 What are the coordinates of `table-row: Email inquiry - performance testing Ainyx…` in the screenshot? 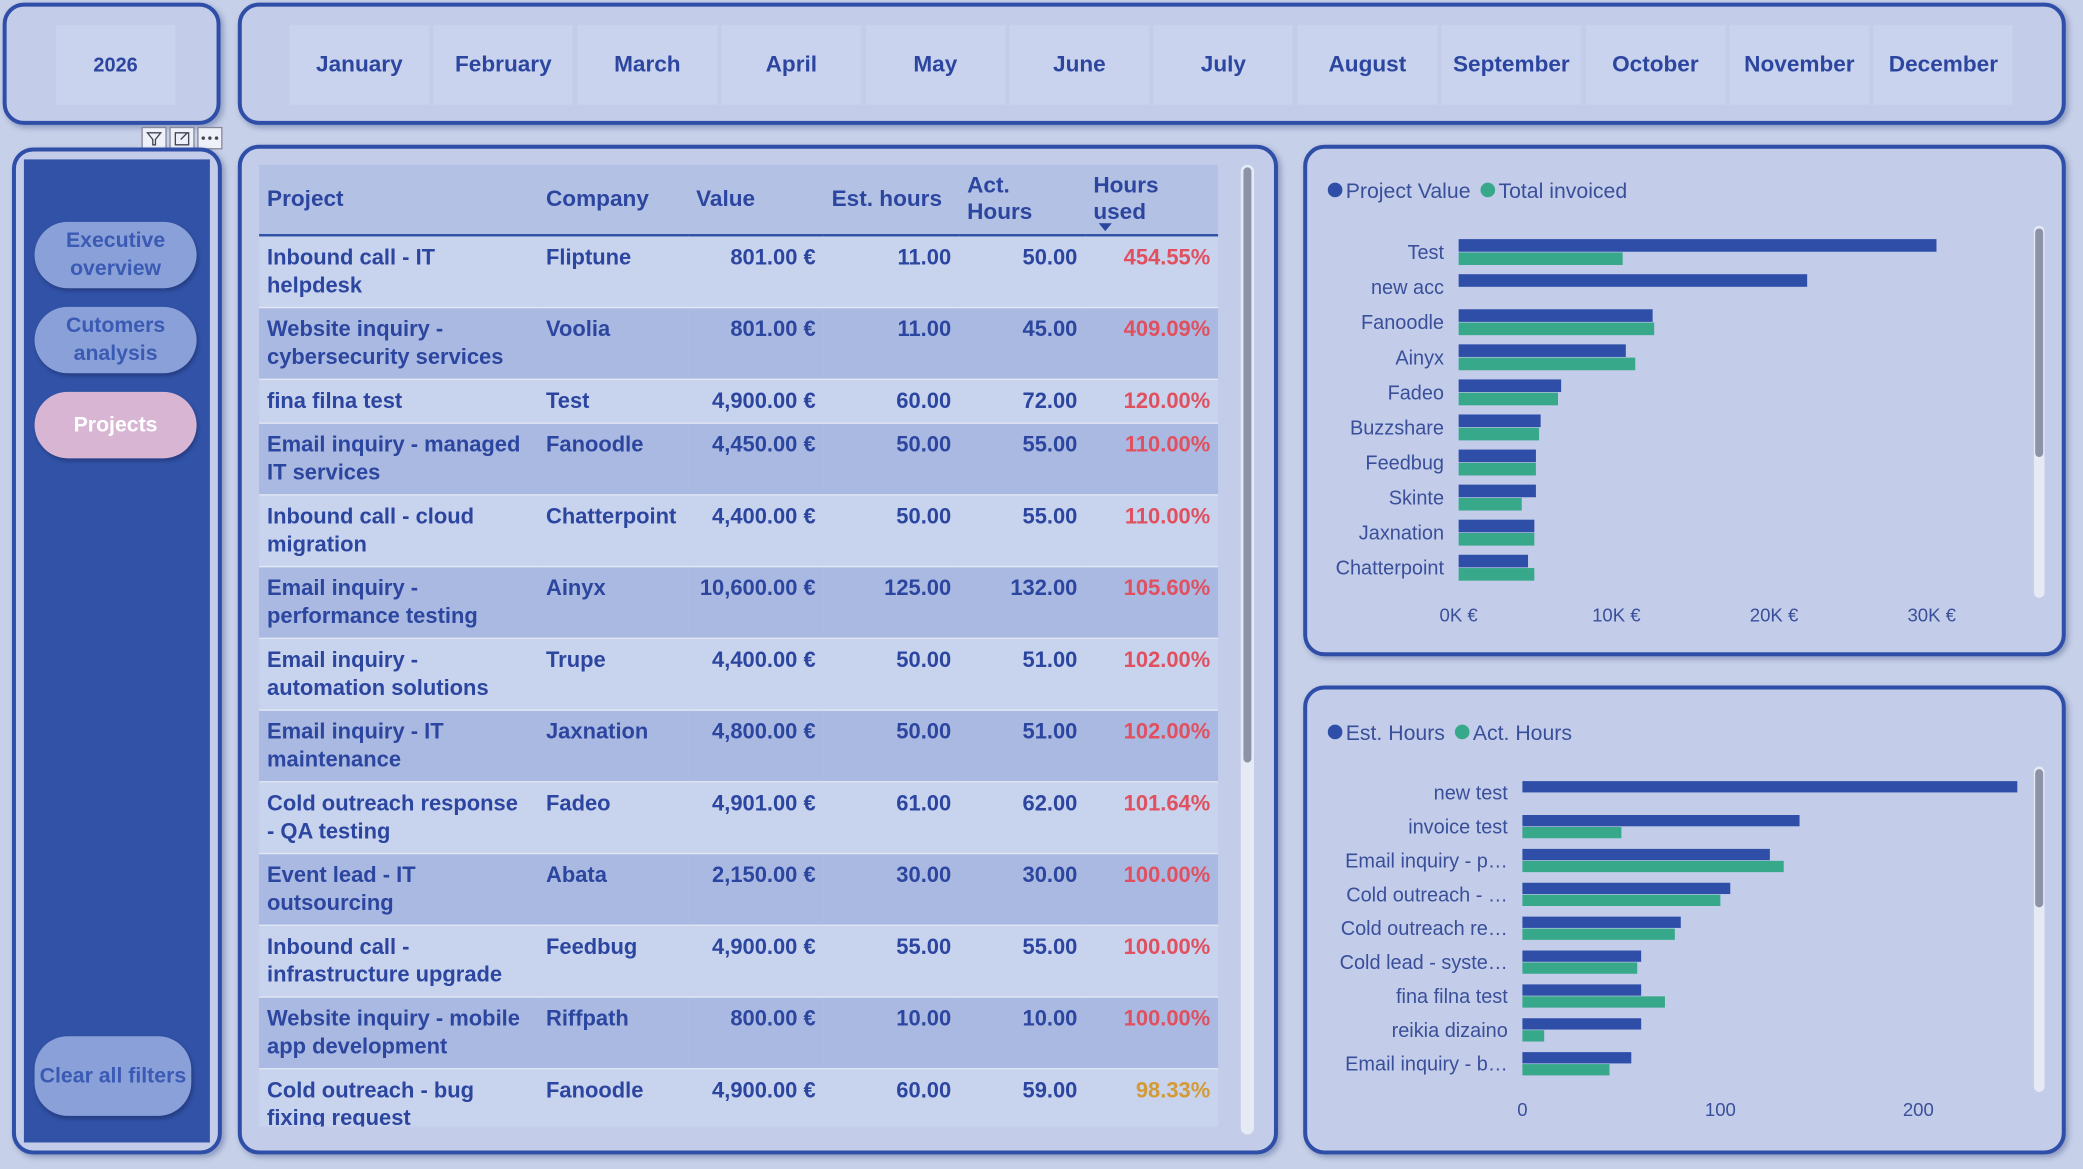 It's located at (739, 602).